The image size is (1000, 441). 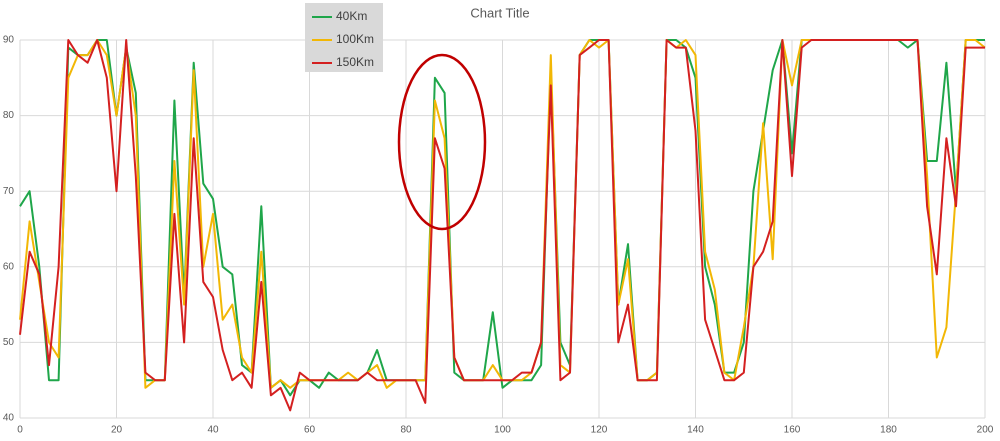 I want to click on x-tick-label: 200, so click(x=985, y=430).